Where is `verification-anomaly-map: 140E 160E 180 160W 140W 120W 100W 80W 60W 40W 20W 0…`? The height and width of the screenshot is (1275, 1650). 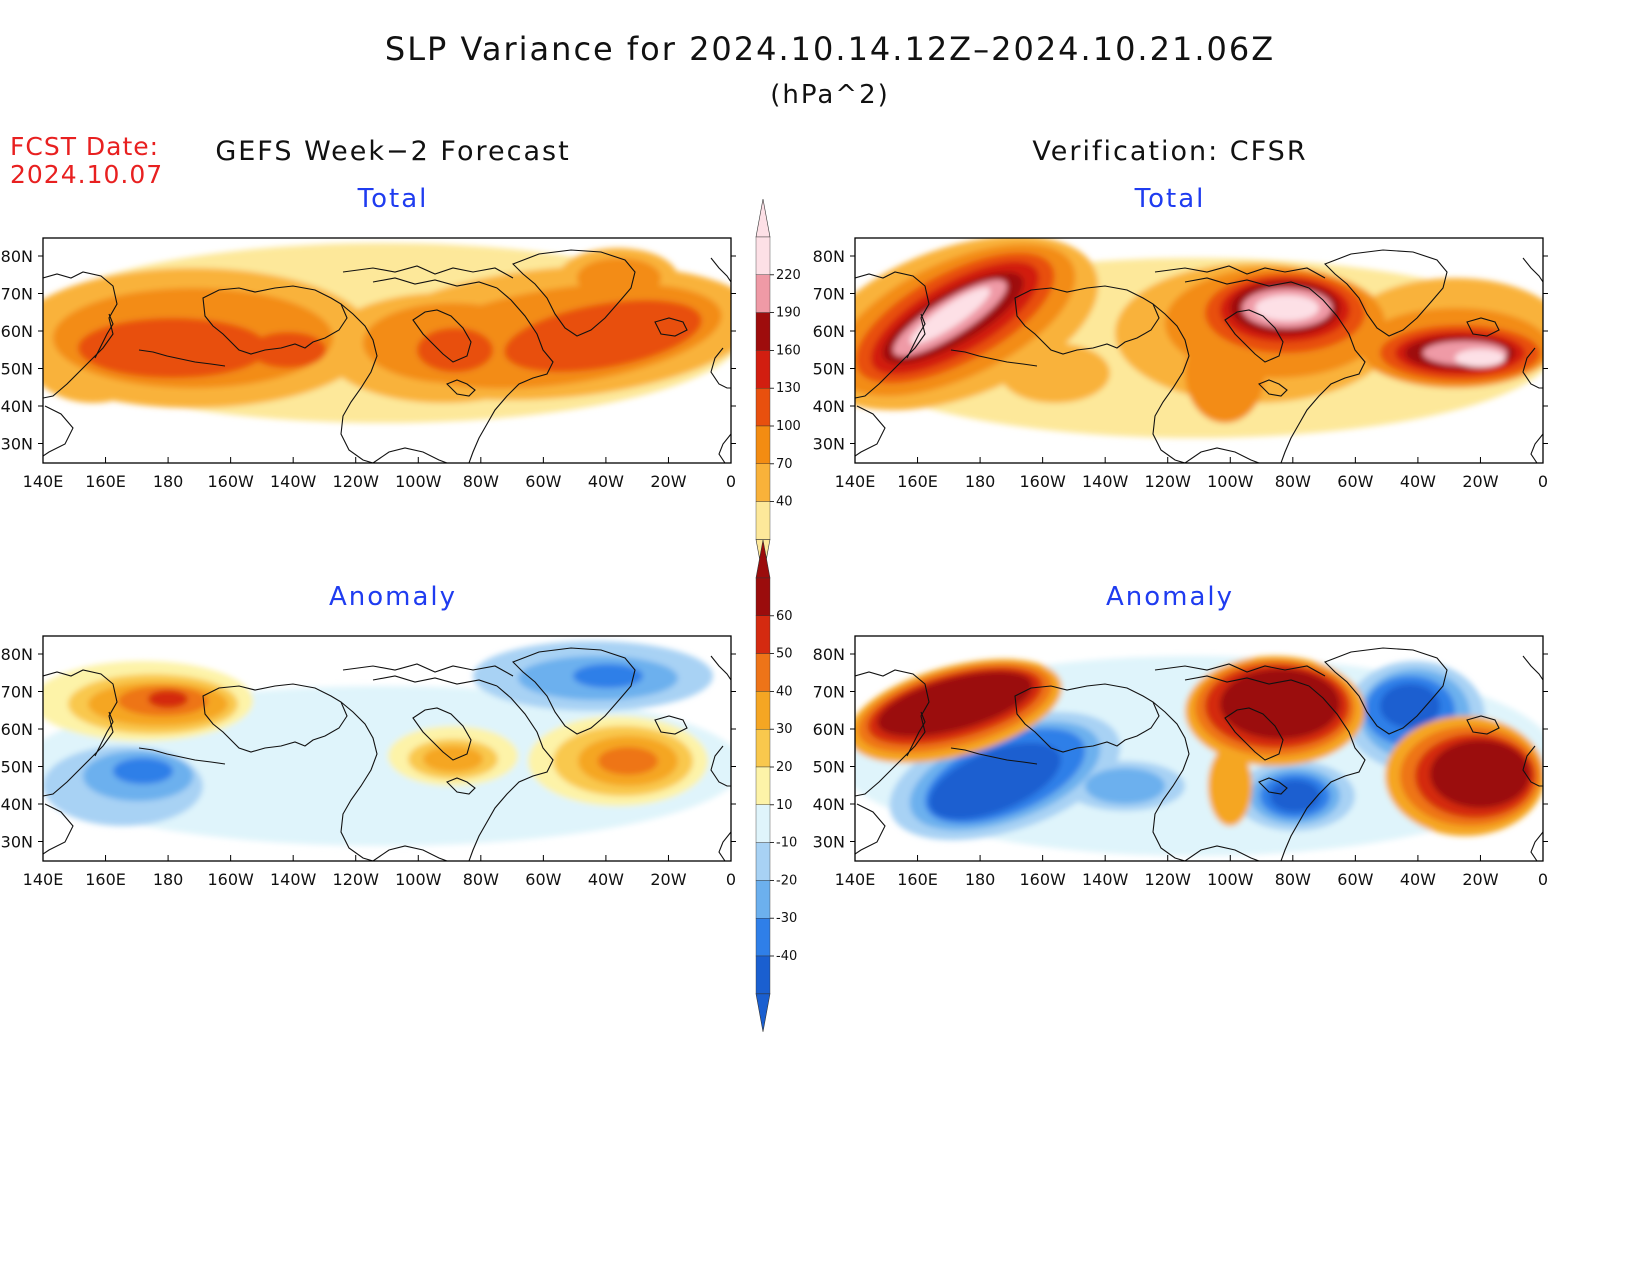
verification-anomaly-map: 140E 160E 180 160W 140W 120W 100W 80W 60W 40W 20W 0… is located at coordinates (1180, 762).